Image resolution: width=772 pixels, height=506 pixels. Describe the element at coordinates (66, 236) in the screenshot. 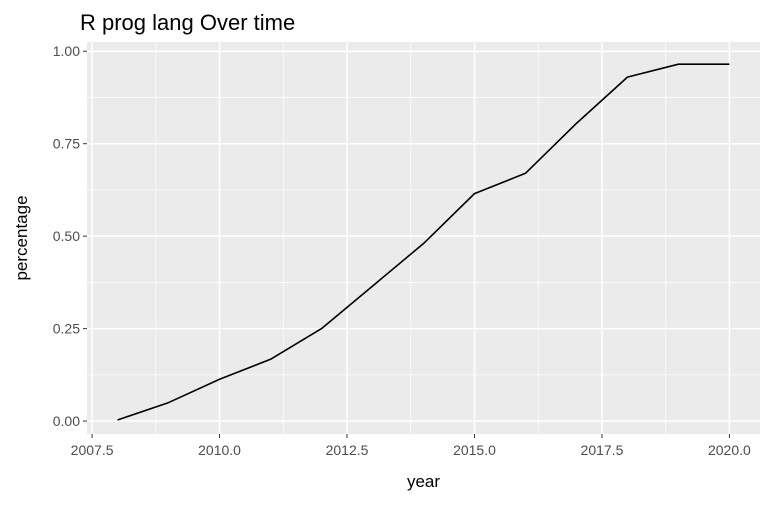

I see `y-tick-label: 0.50` at that location.